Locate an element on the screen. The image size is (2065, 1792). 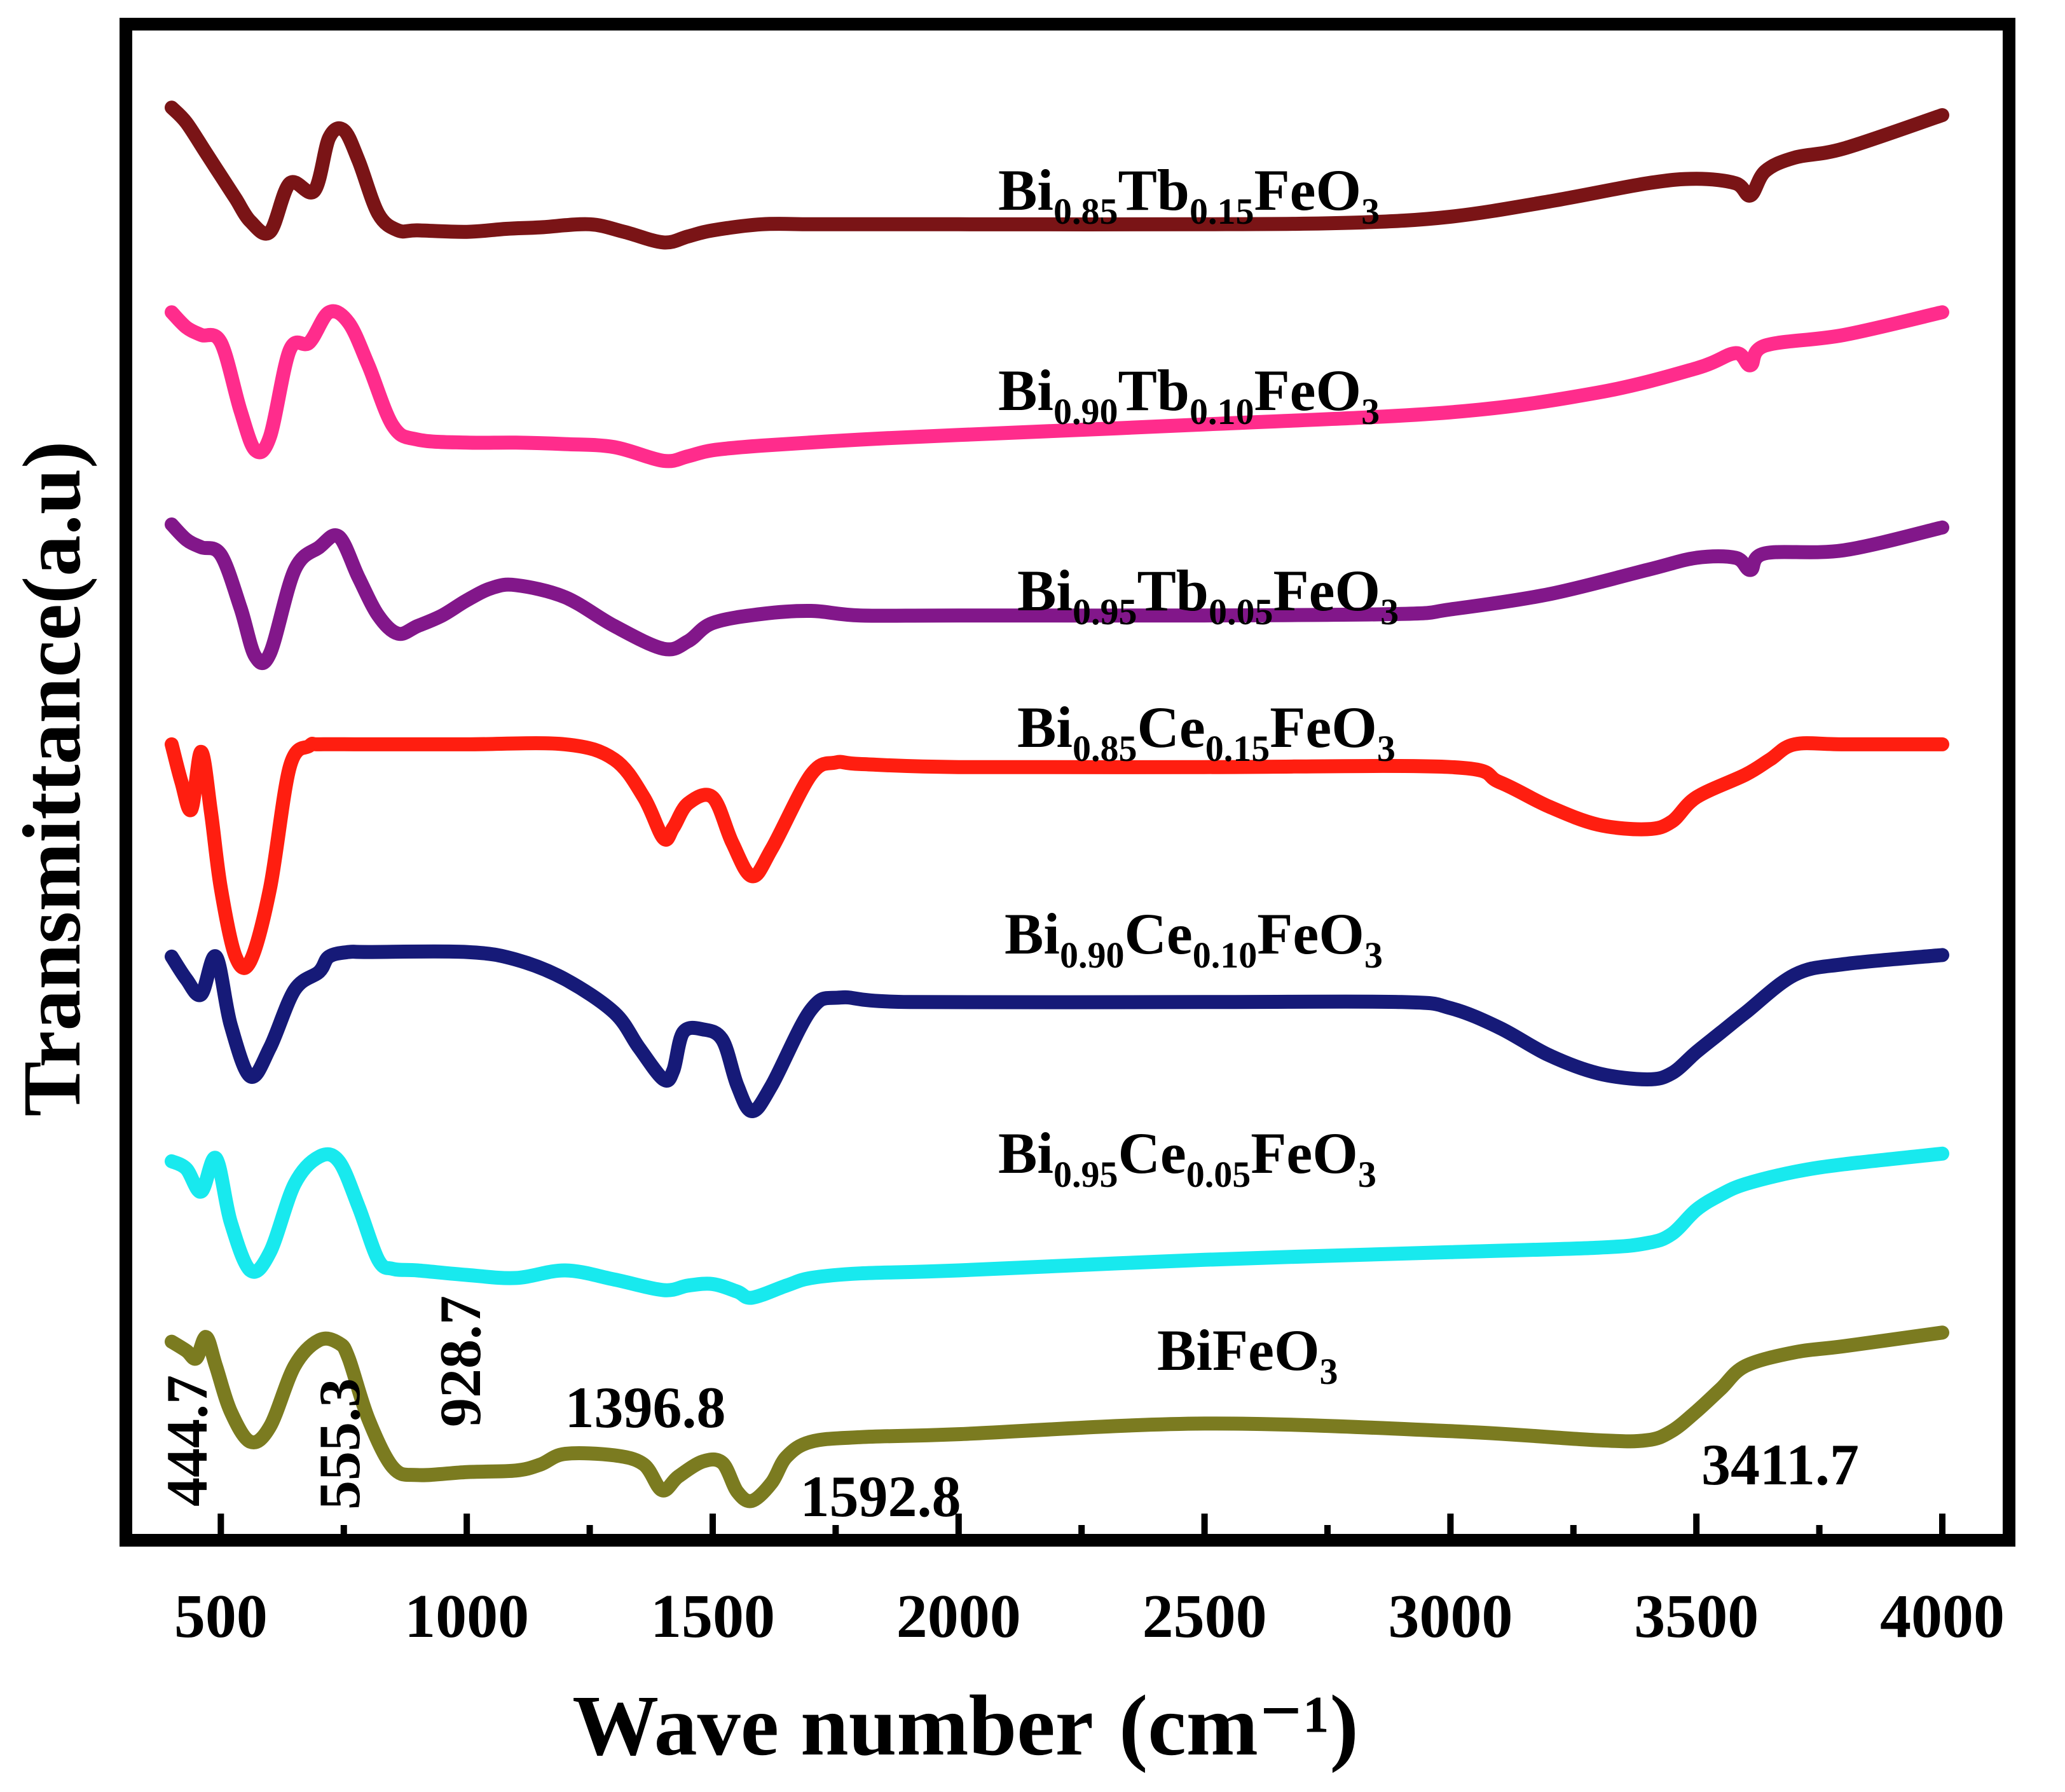
peak-label-928.7: 928.7 is located at coordinates (461, 1361).